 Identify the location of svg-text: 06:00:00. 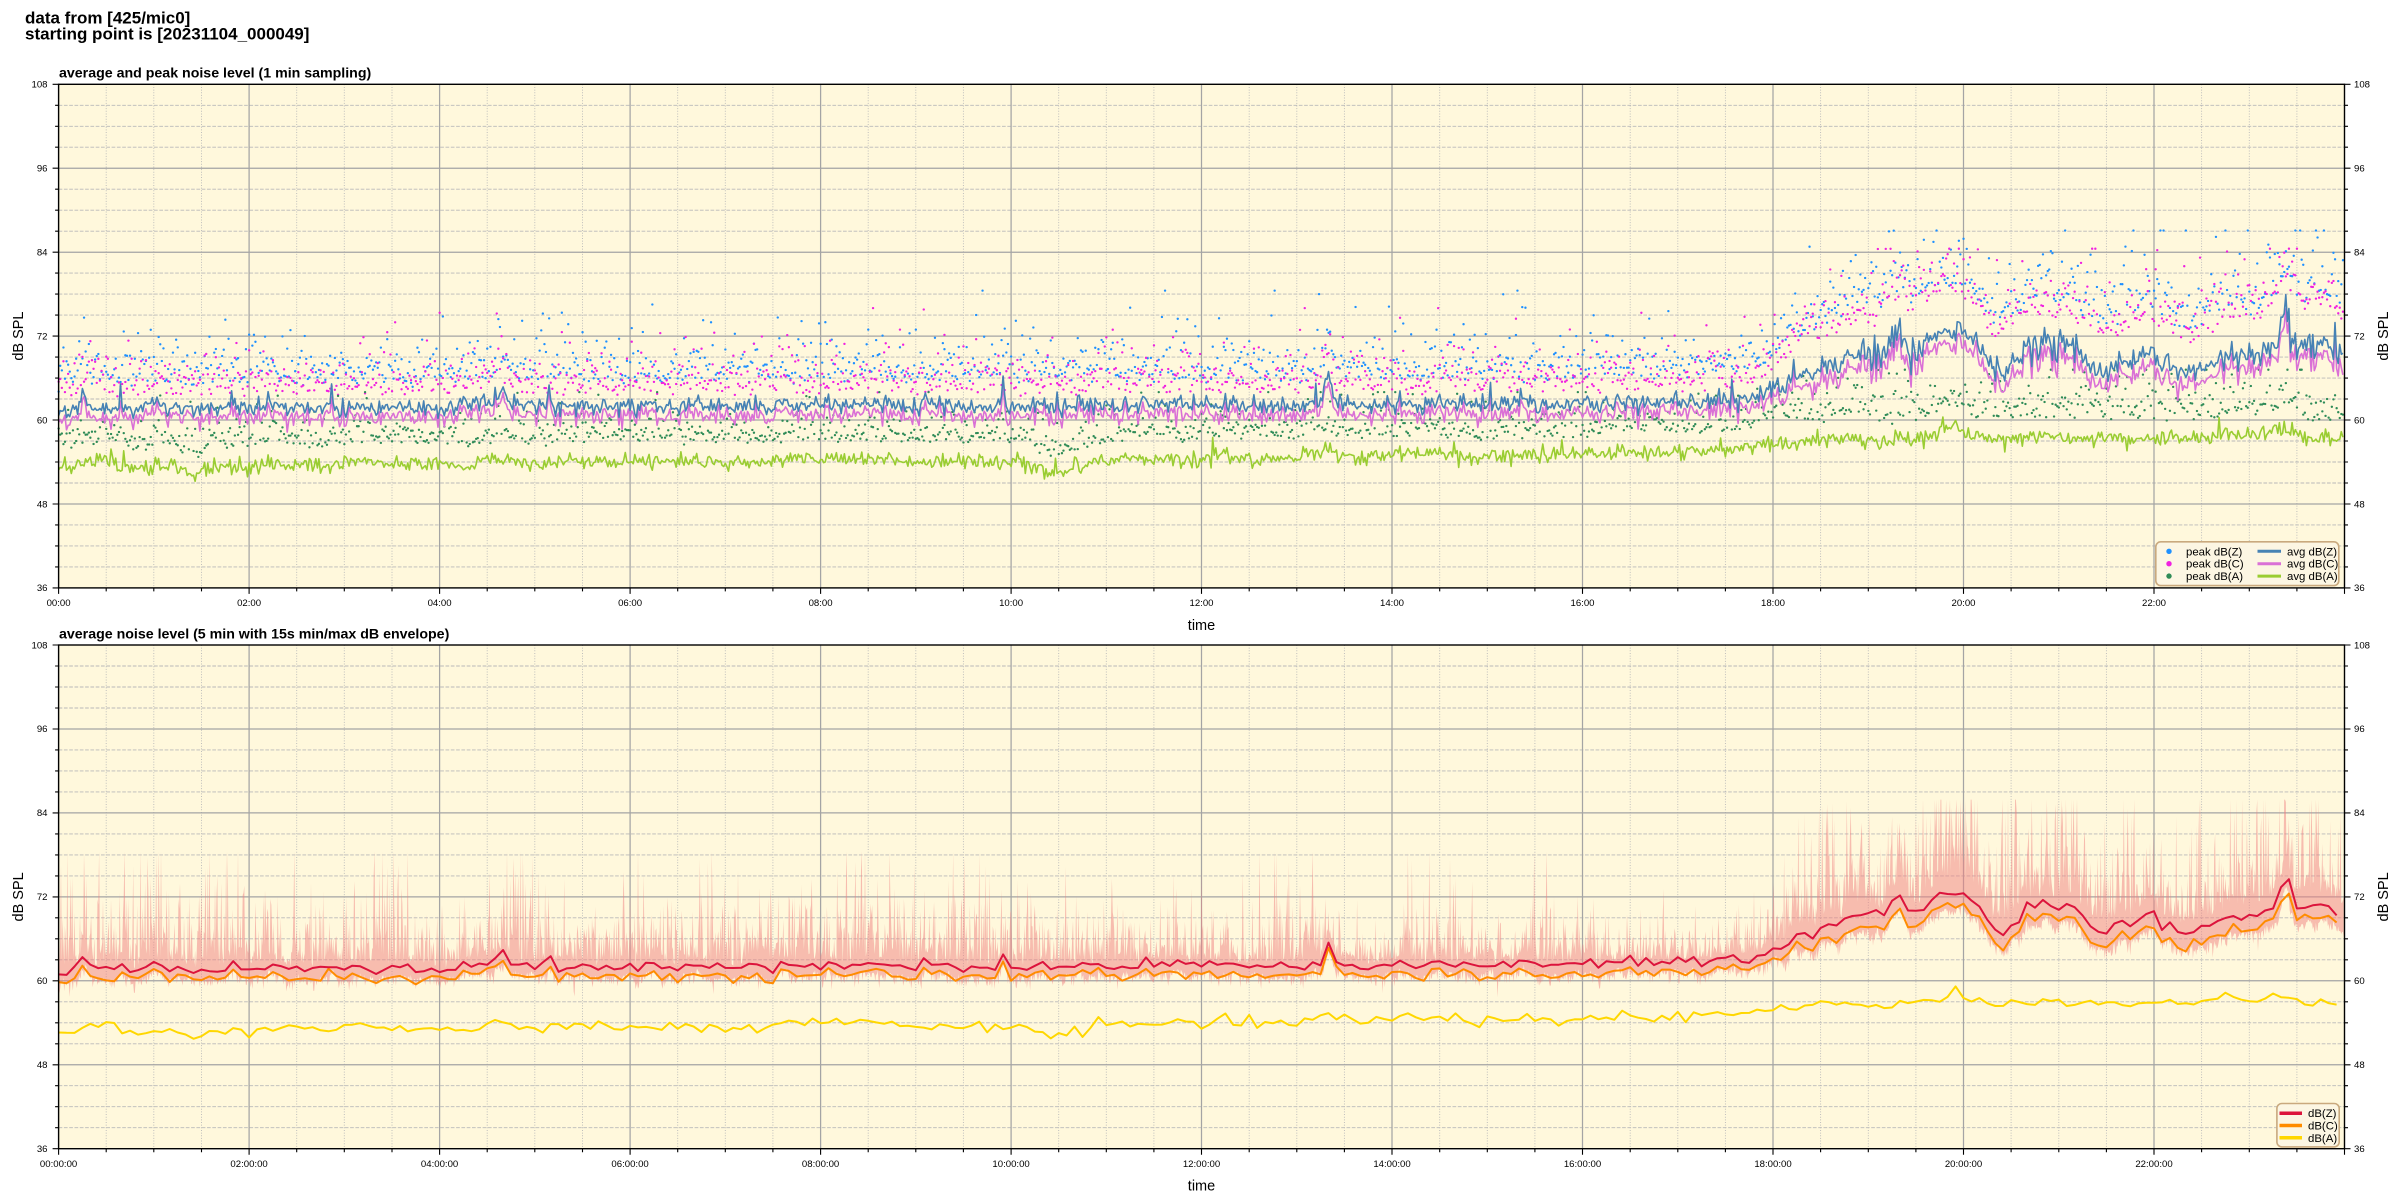
(629, 1164).